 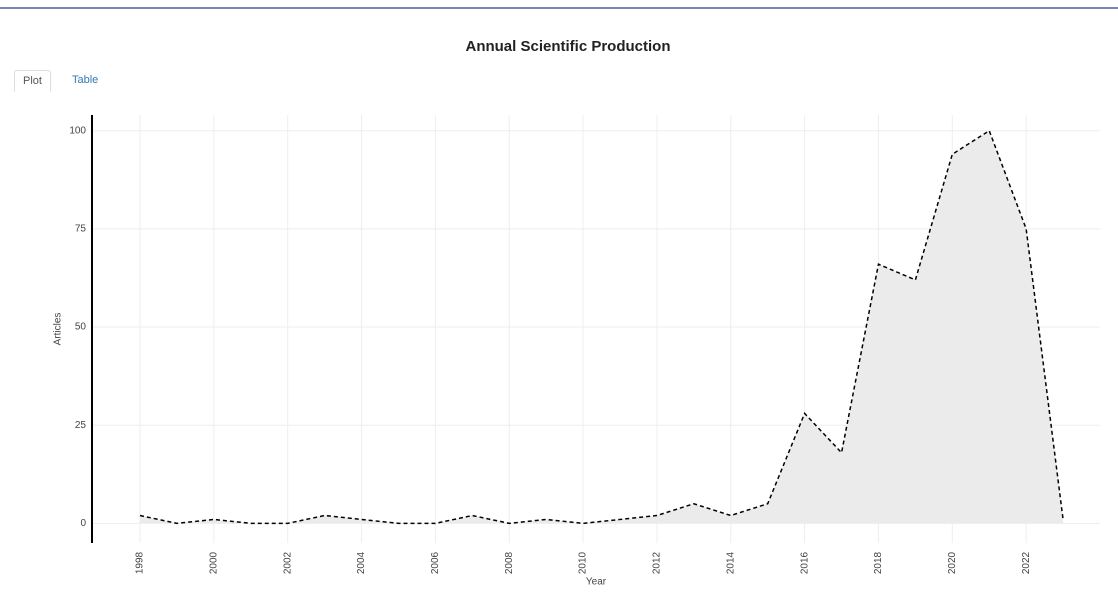 What do you see at coordinates (878, 562) in the screenshot?
I see `x-tick-label: 2018` at bounding box center [878, 562].